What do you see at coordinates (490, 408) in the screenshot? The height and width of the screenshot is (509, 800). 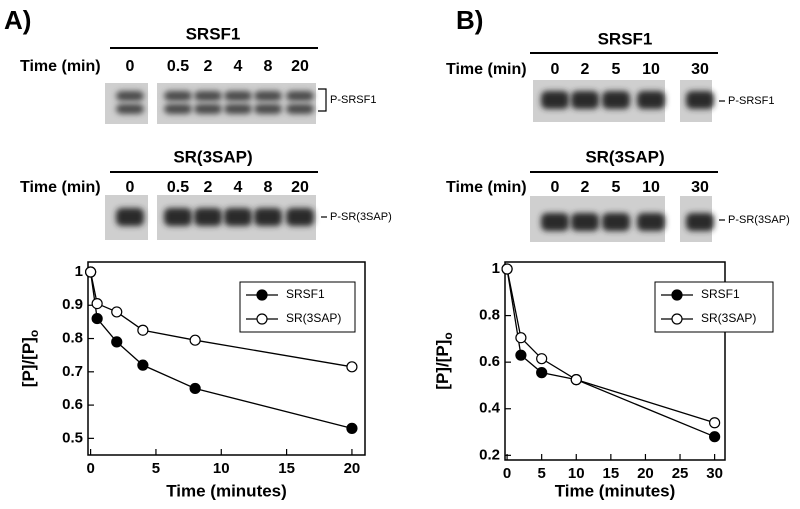 I see `y-tick-label: 0.4` at bounding box center [490, 408].